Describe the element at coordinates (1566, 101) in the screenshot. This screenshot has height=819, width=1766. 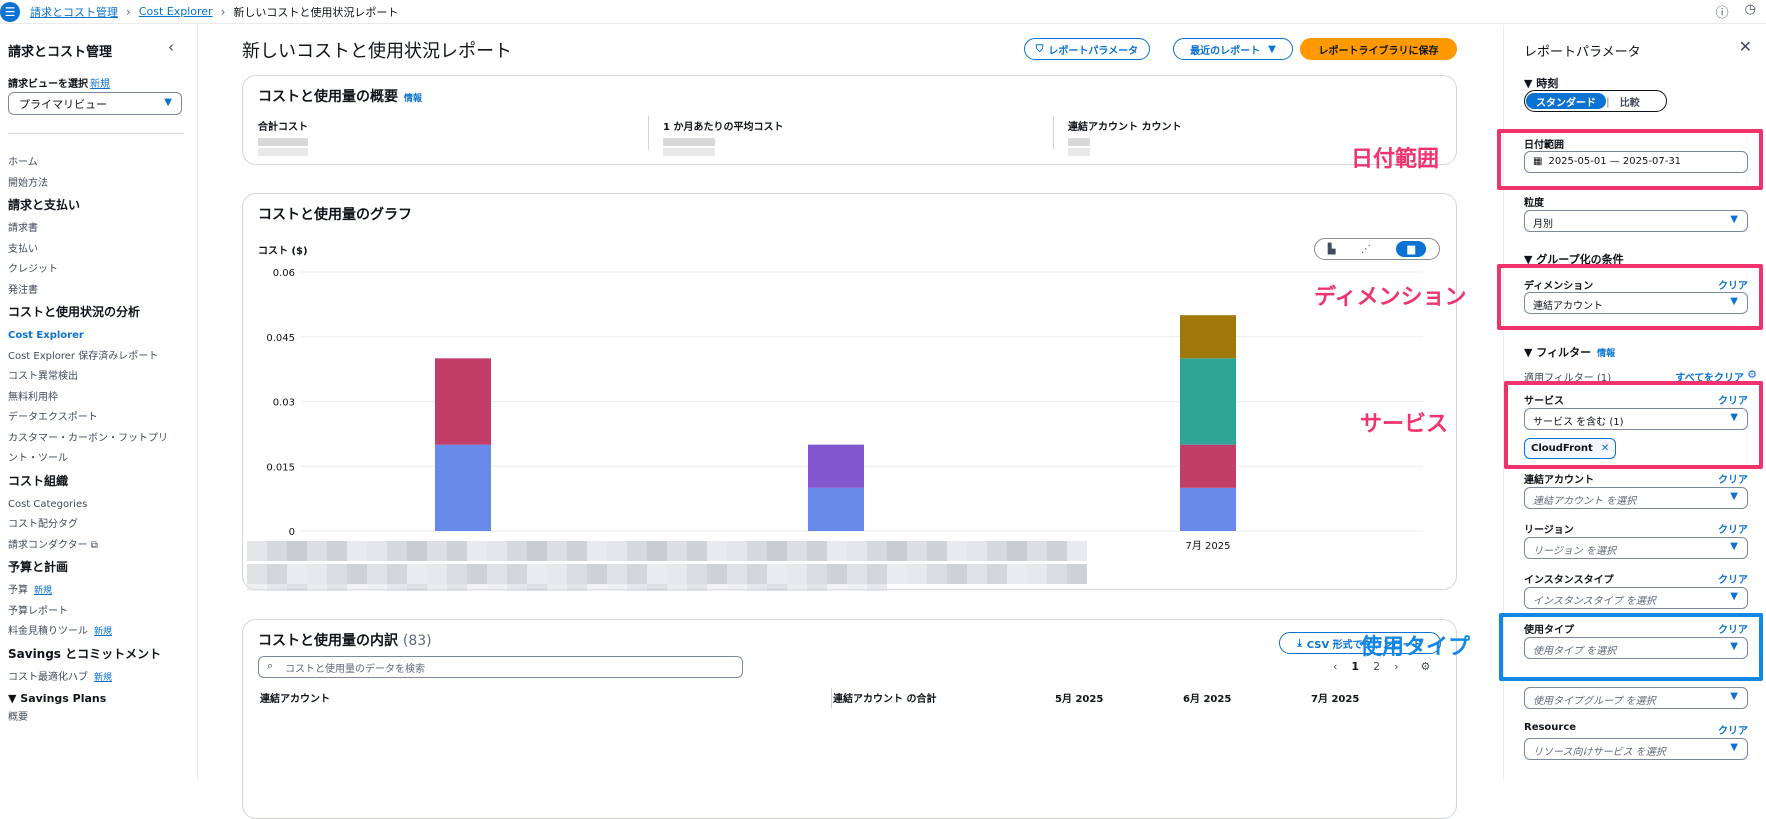
I see `standard-option: スタンダード` at that location.